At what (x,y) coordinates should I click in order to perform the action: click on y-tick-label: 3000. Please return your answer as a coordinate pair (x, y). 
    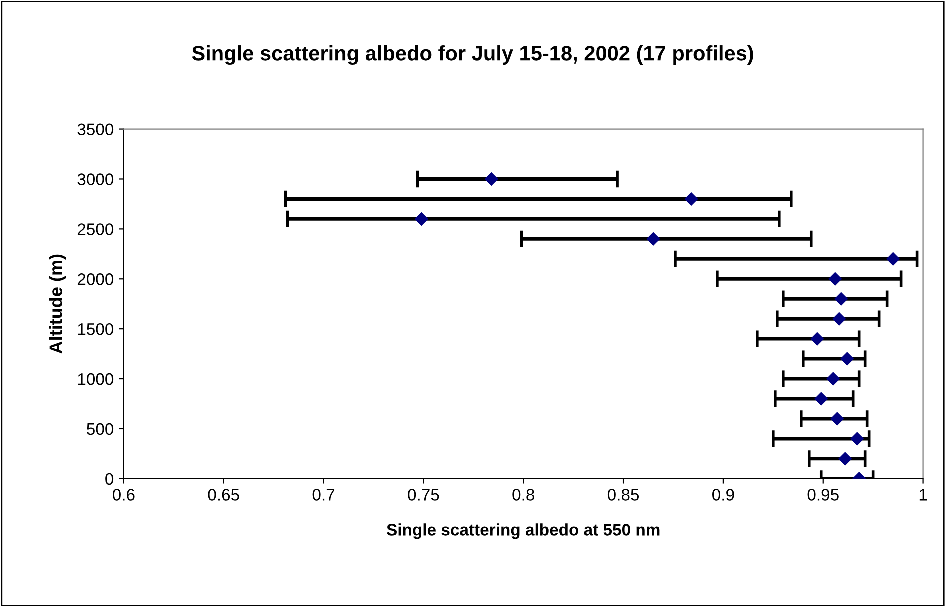
    Looking at the image, I should click on (96, 180).